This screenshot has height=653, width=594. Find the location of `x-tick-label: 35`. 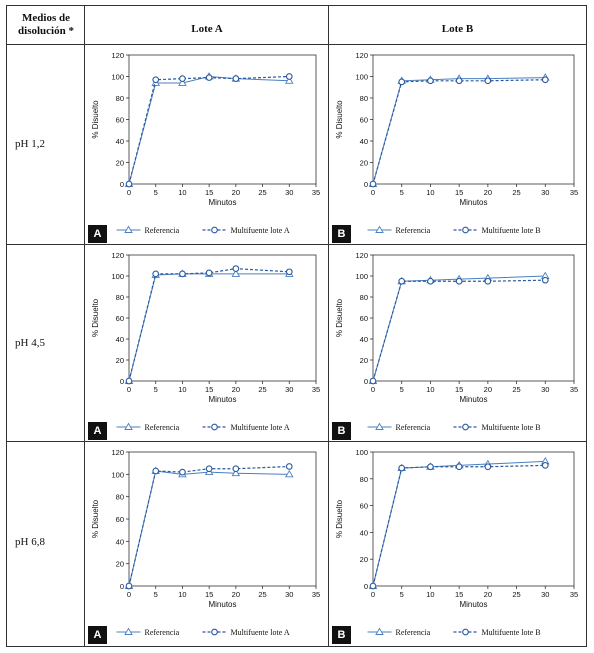

x-tick-label: 35 is located at coordinates (316, 389).